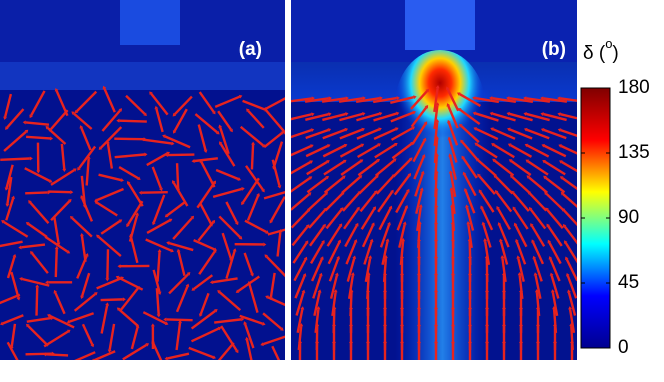 This screenshot has width=664, height=382. Describe the element at coordinates (623, 347) in the screenshot. I see `colorbar-tick-label: 0` at that location.